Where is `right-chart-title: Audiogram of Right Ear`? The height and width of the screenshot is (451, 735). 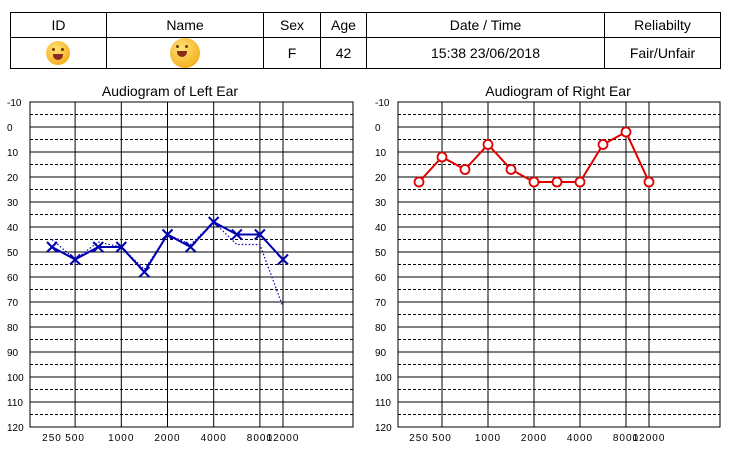
right-chart-title: Audiogram of Right Ear is located at coordinates (558, 91).